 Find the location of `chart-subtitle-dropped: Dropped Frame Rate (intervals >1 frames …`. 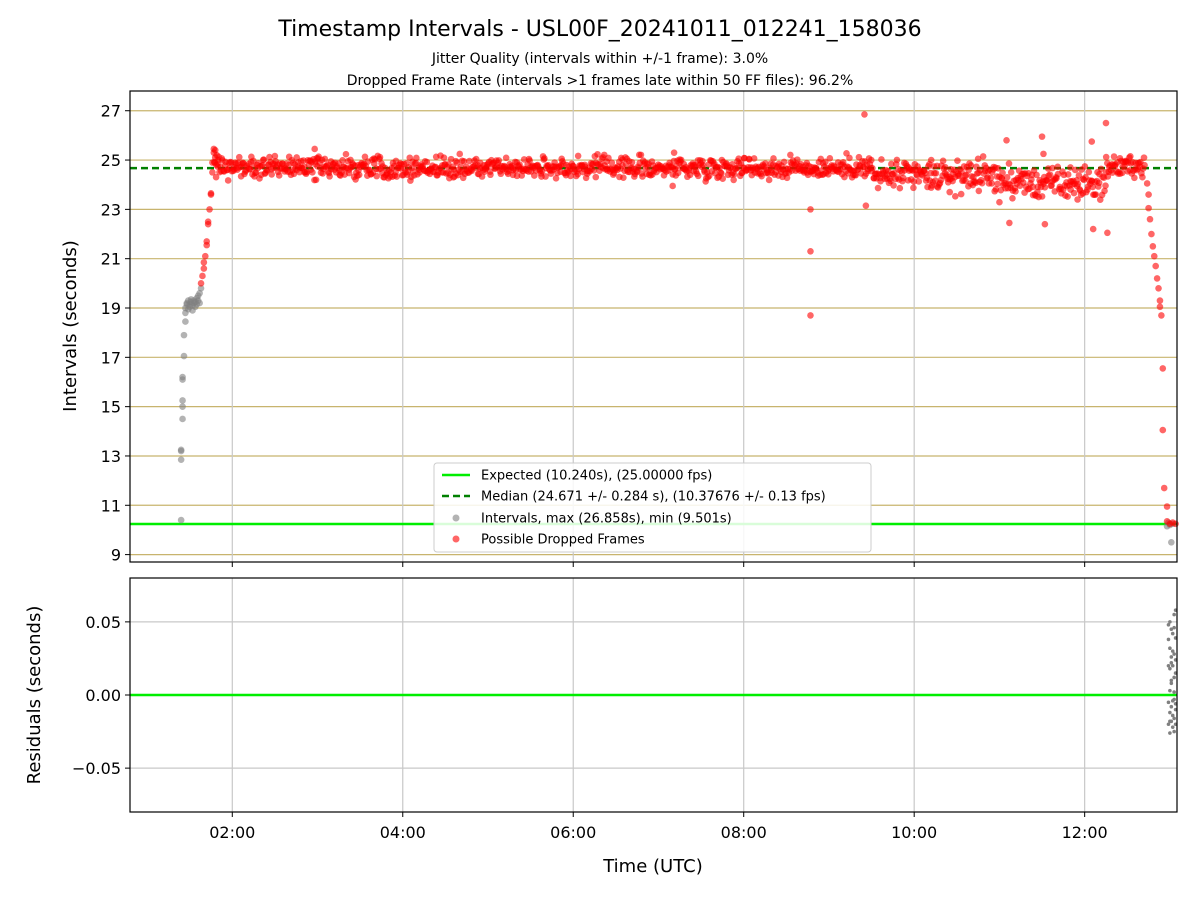

chart-subtitle-dropped: Dropped Frame Rate (intervals >1 frames … is located at coordinates (600, 81).